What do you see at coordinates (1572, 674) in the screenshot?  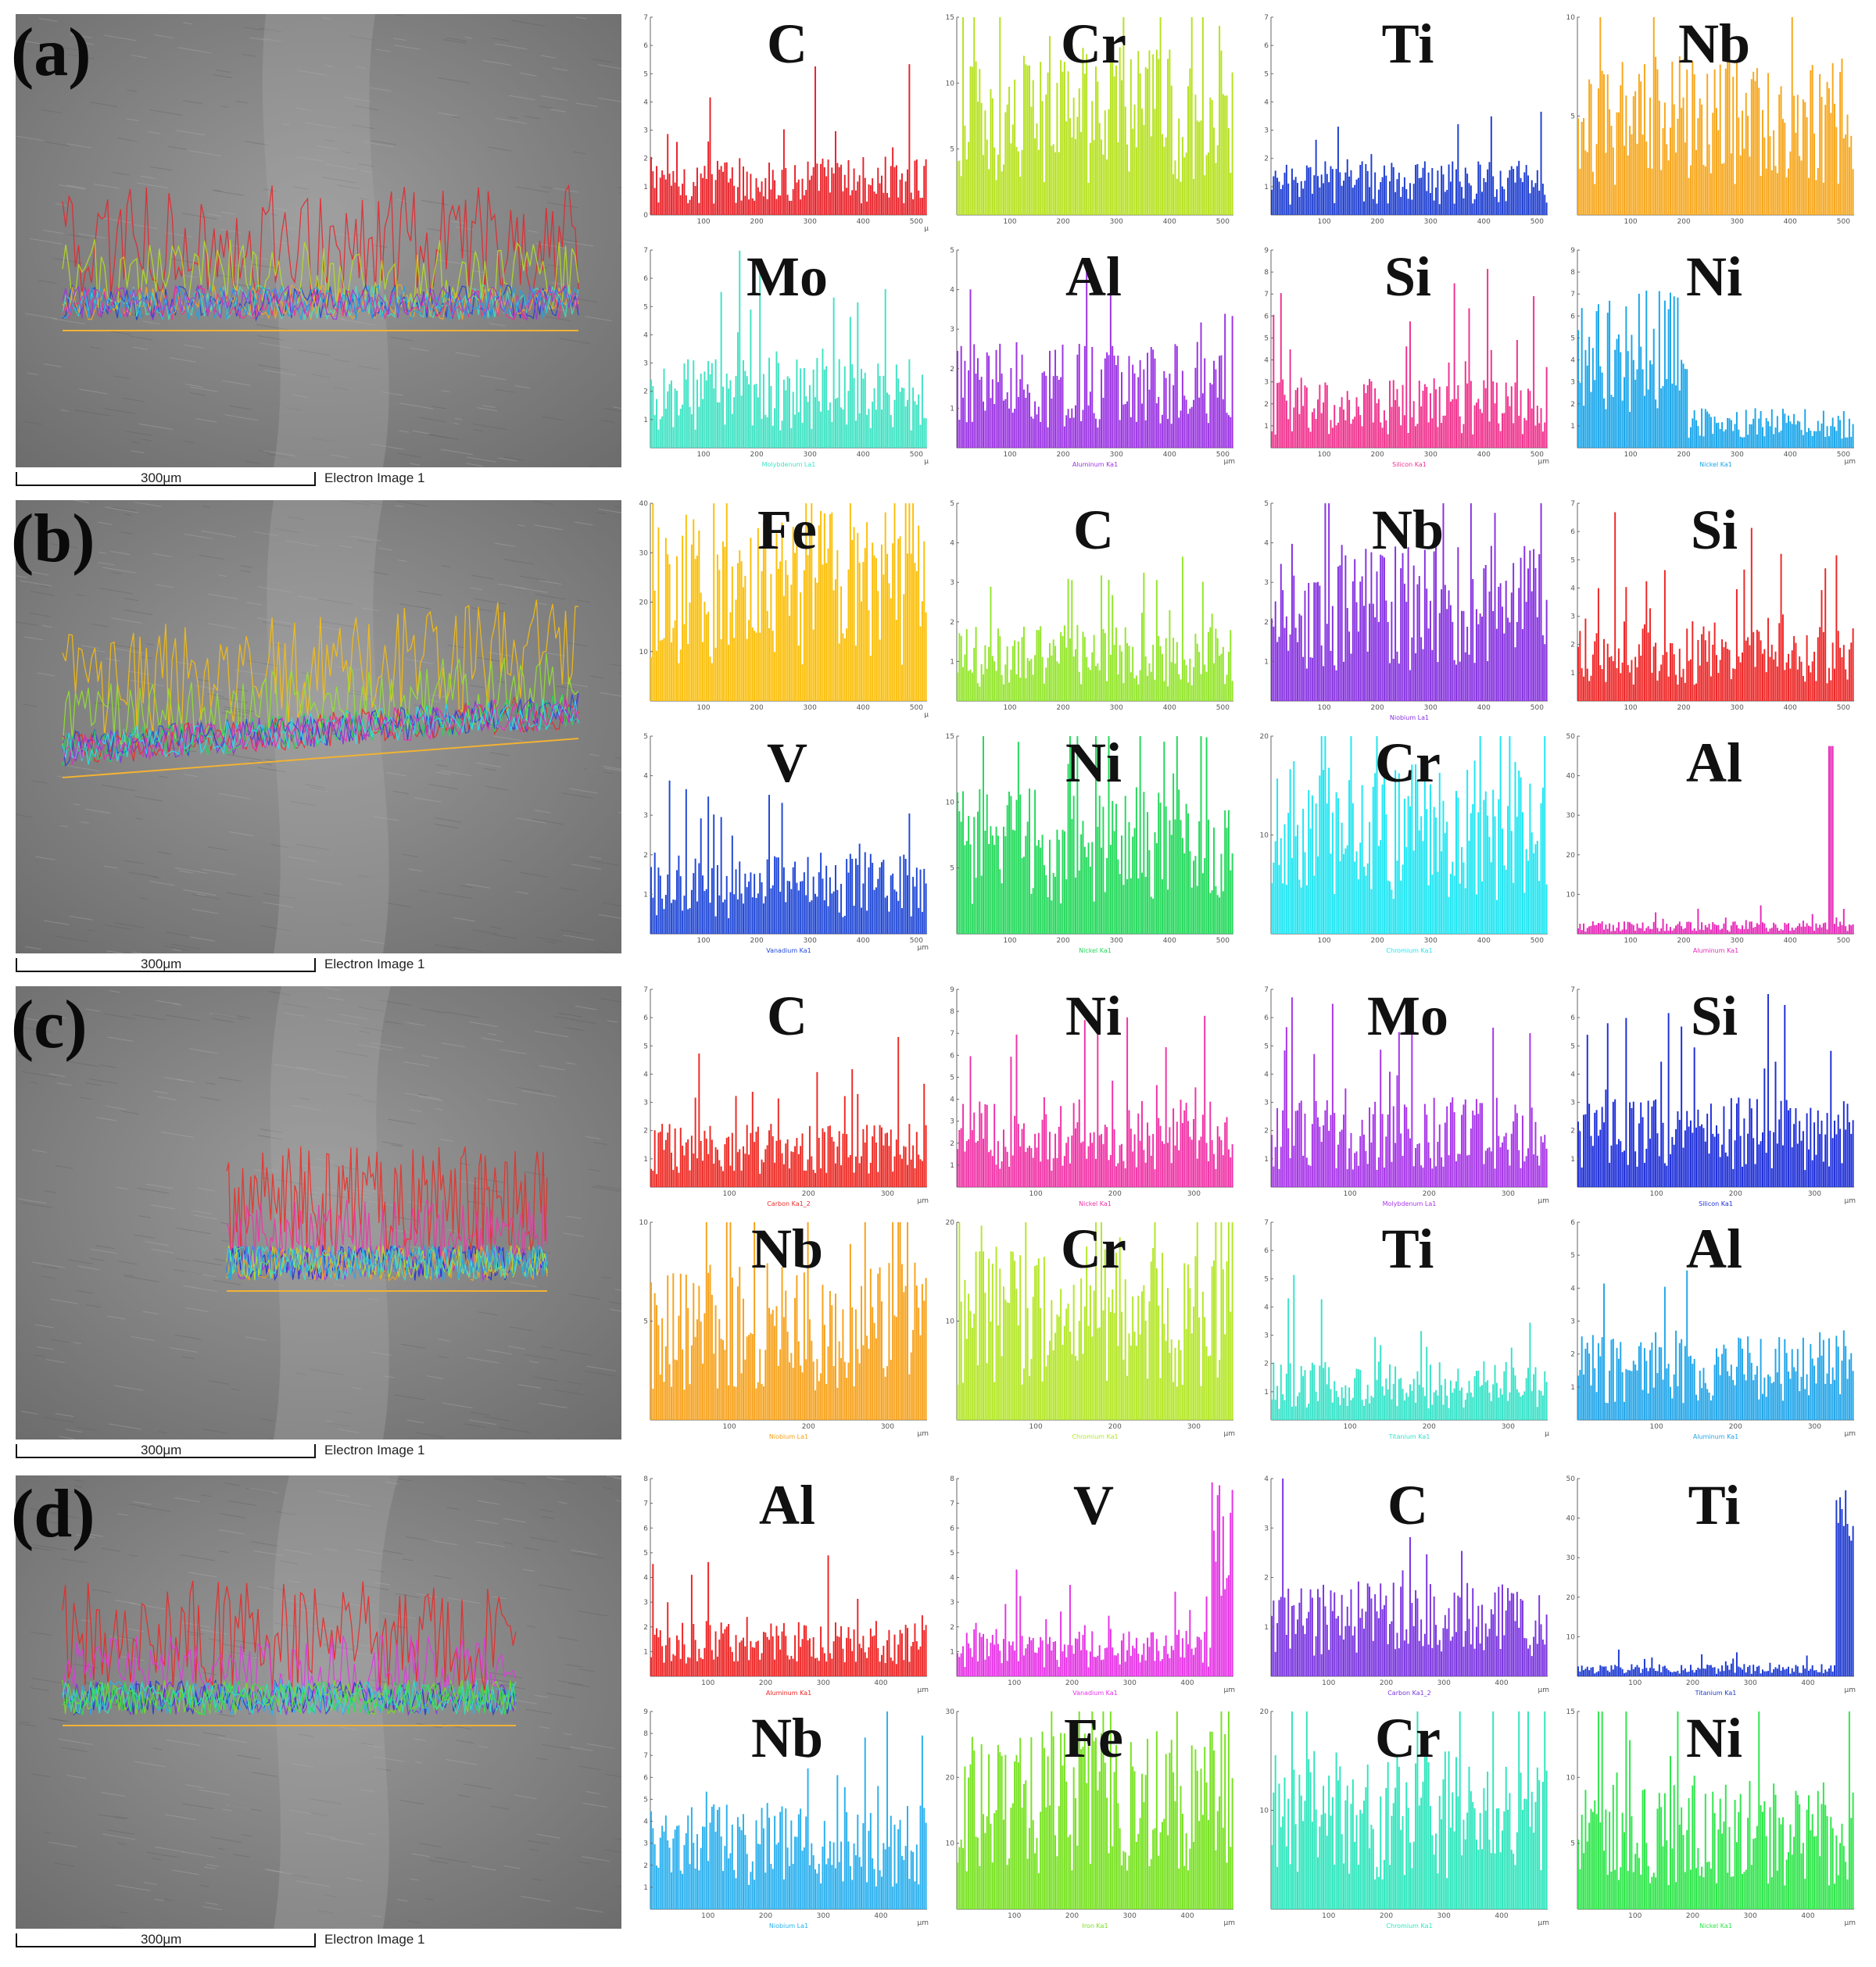 I see `y-tick-label: 1` at bounding box center [1572, 674].